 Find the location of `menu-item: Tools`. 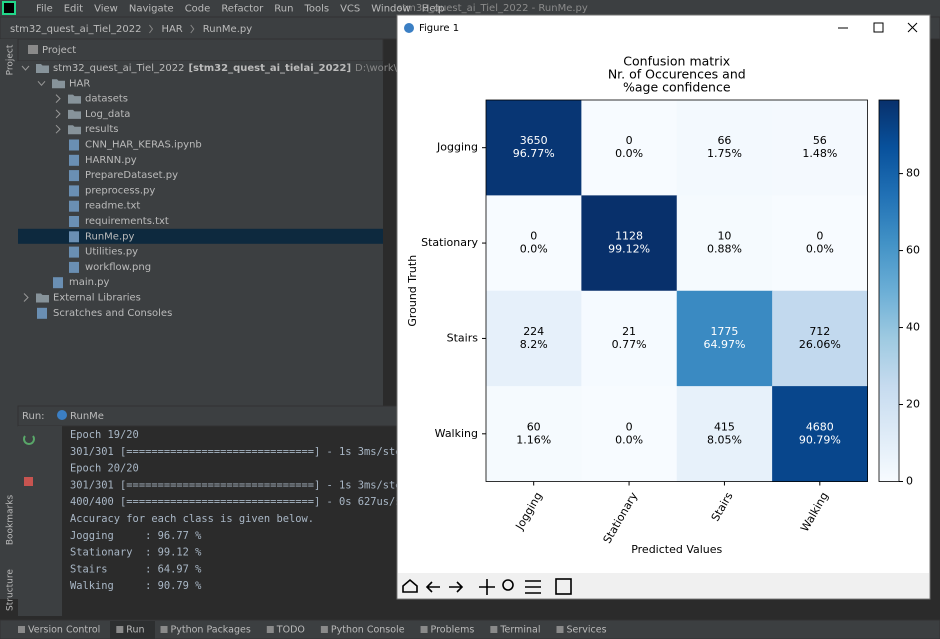

menu-item: Tools is located at coordinates (316, 9).